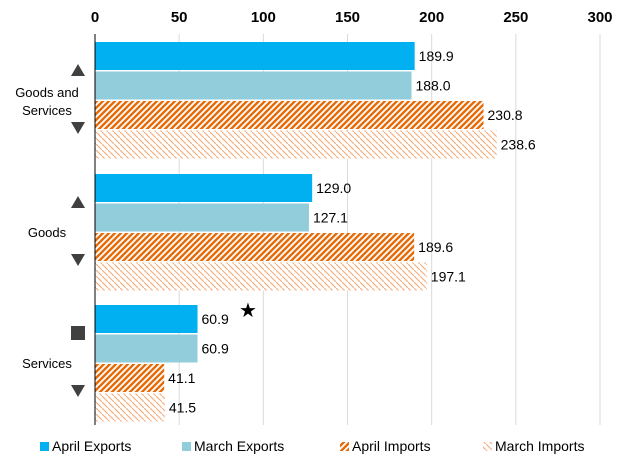  Describe the element at coordinates (505, 115) in the screenshot. I see `data-label: 230.8` at that location.